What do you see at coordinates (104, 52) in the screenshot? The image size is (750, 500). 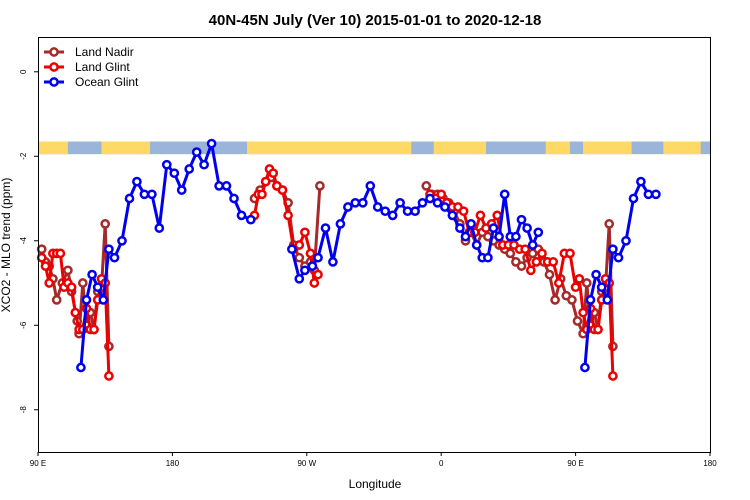 I see `legend-label: Land Nadir` at bounding box center [104, 52].